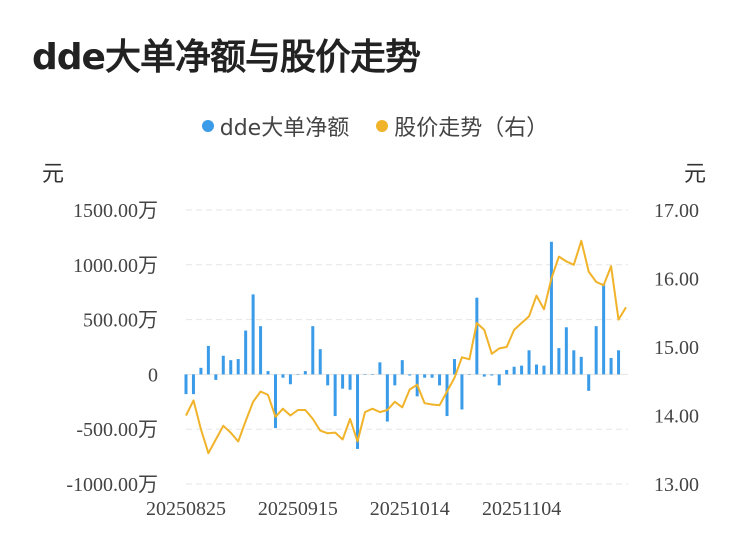 The width and height of the screenshot is (750, 558). I want to click on y-left-tick-label: 500.00万, so click(120, 321).